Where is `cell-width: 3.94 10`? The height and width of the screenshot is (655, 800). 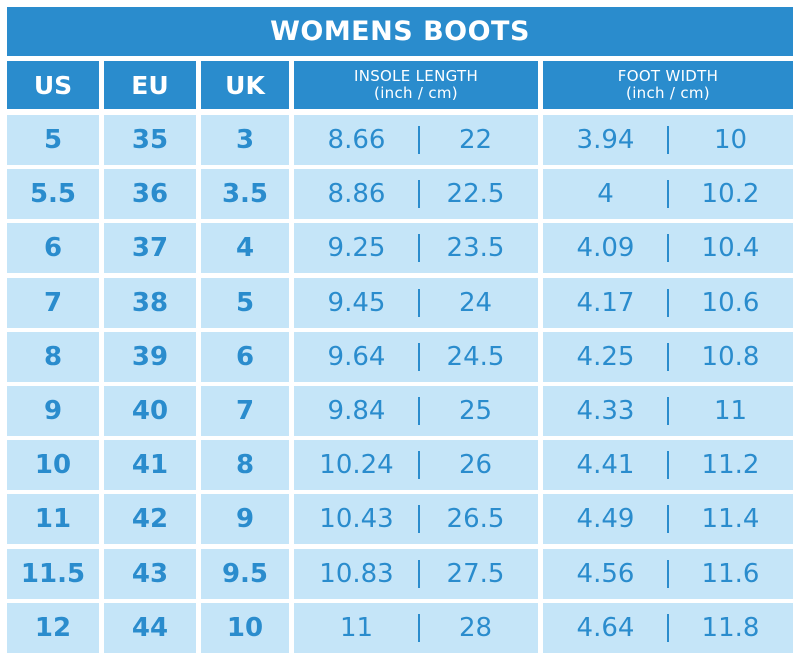
cell-width: 3.94 10 is located at coordinates (668, 140).